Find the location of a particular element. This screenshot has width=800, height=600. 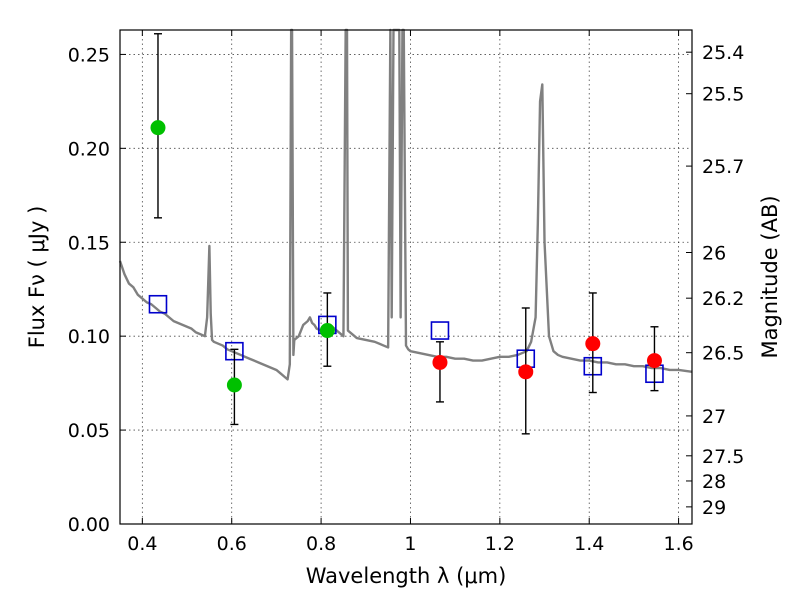

x-tick-labels: 0.4 0.6 0.8 1 1.2 1.4 1.6 is located at coordinates (410, 544).